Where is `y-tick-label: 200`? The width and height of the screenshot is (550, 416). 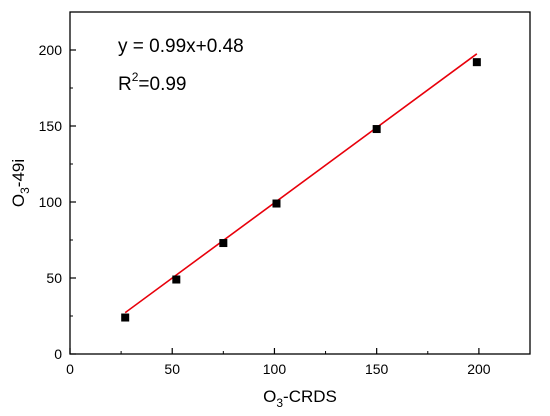 y-tick-label: 200 is located at coordinates (51, 50).